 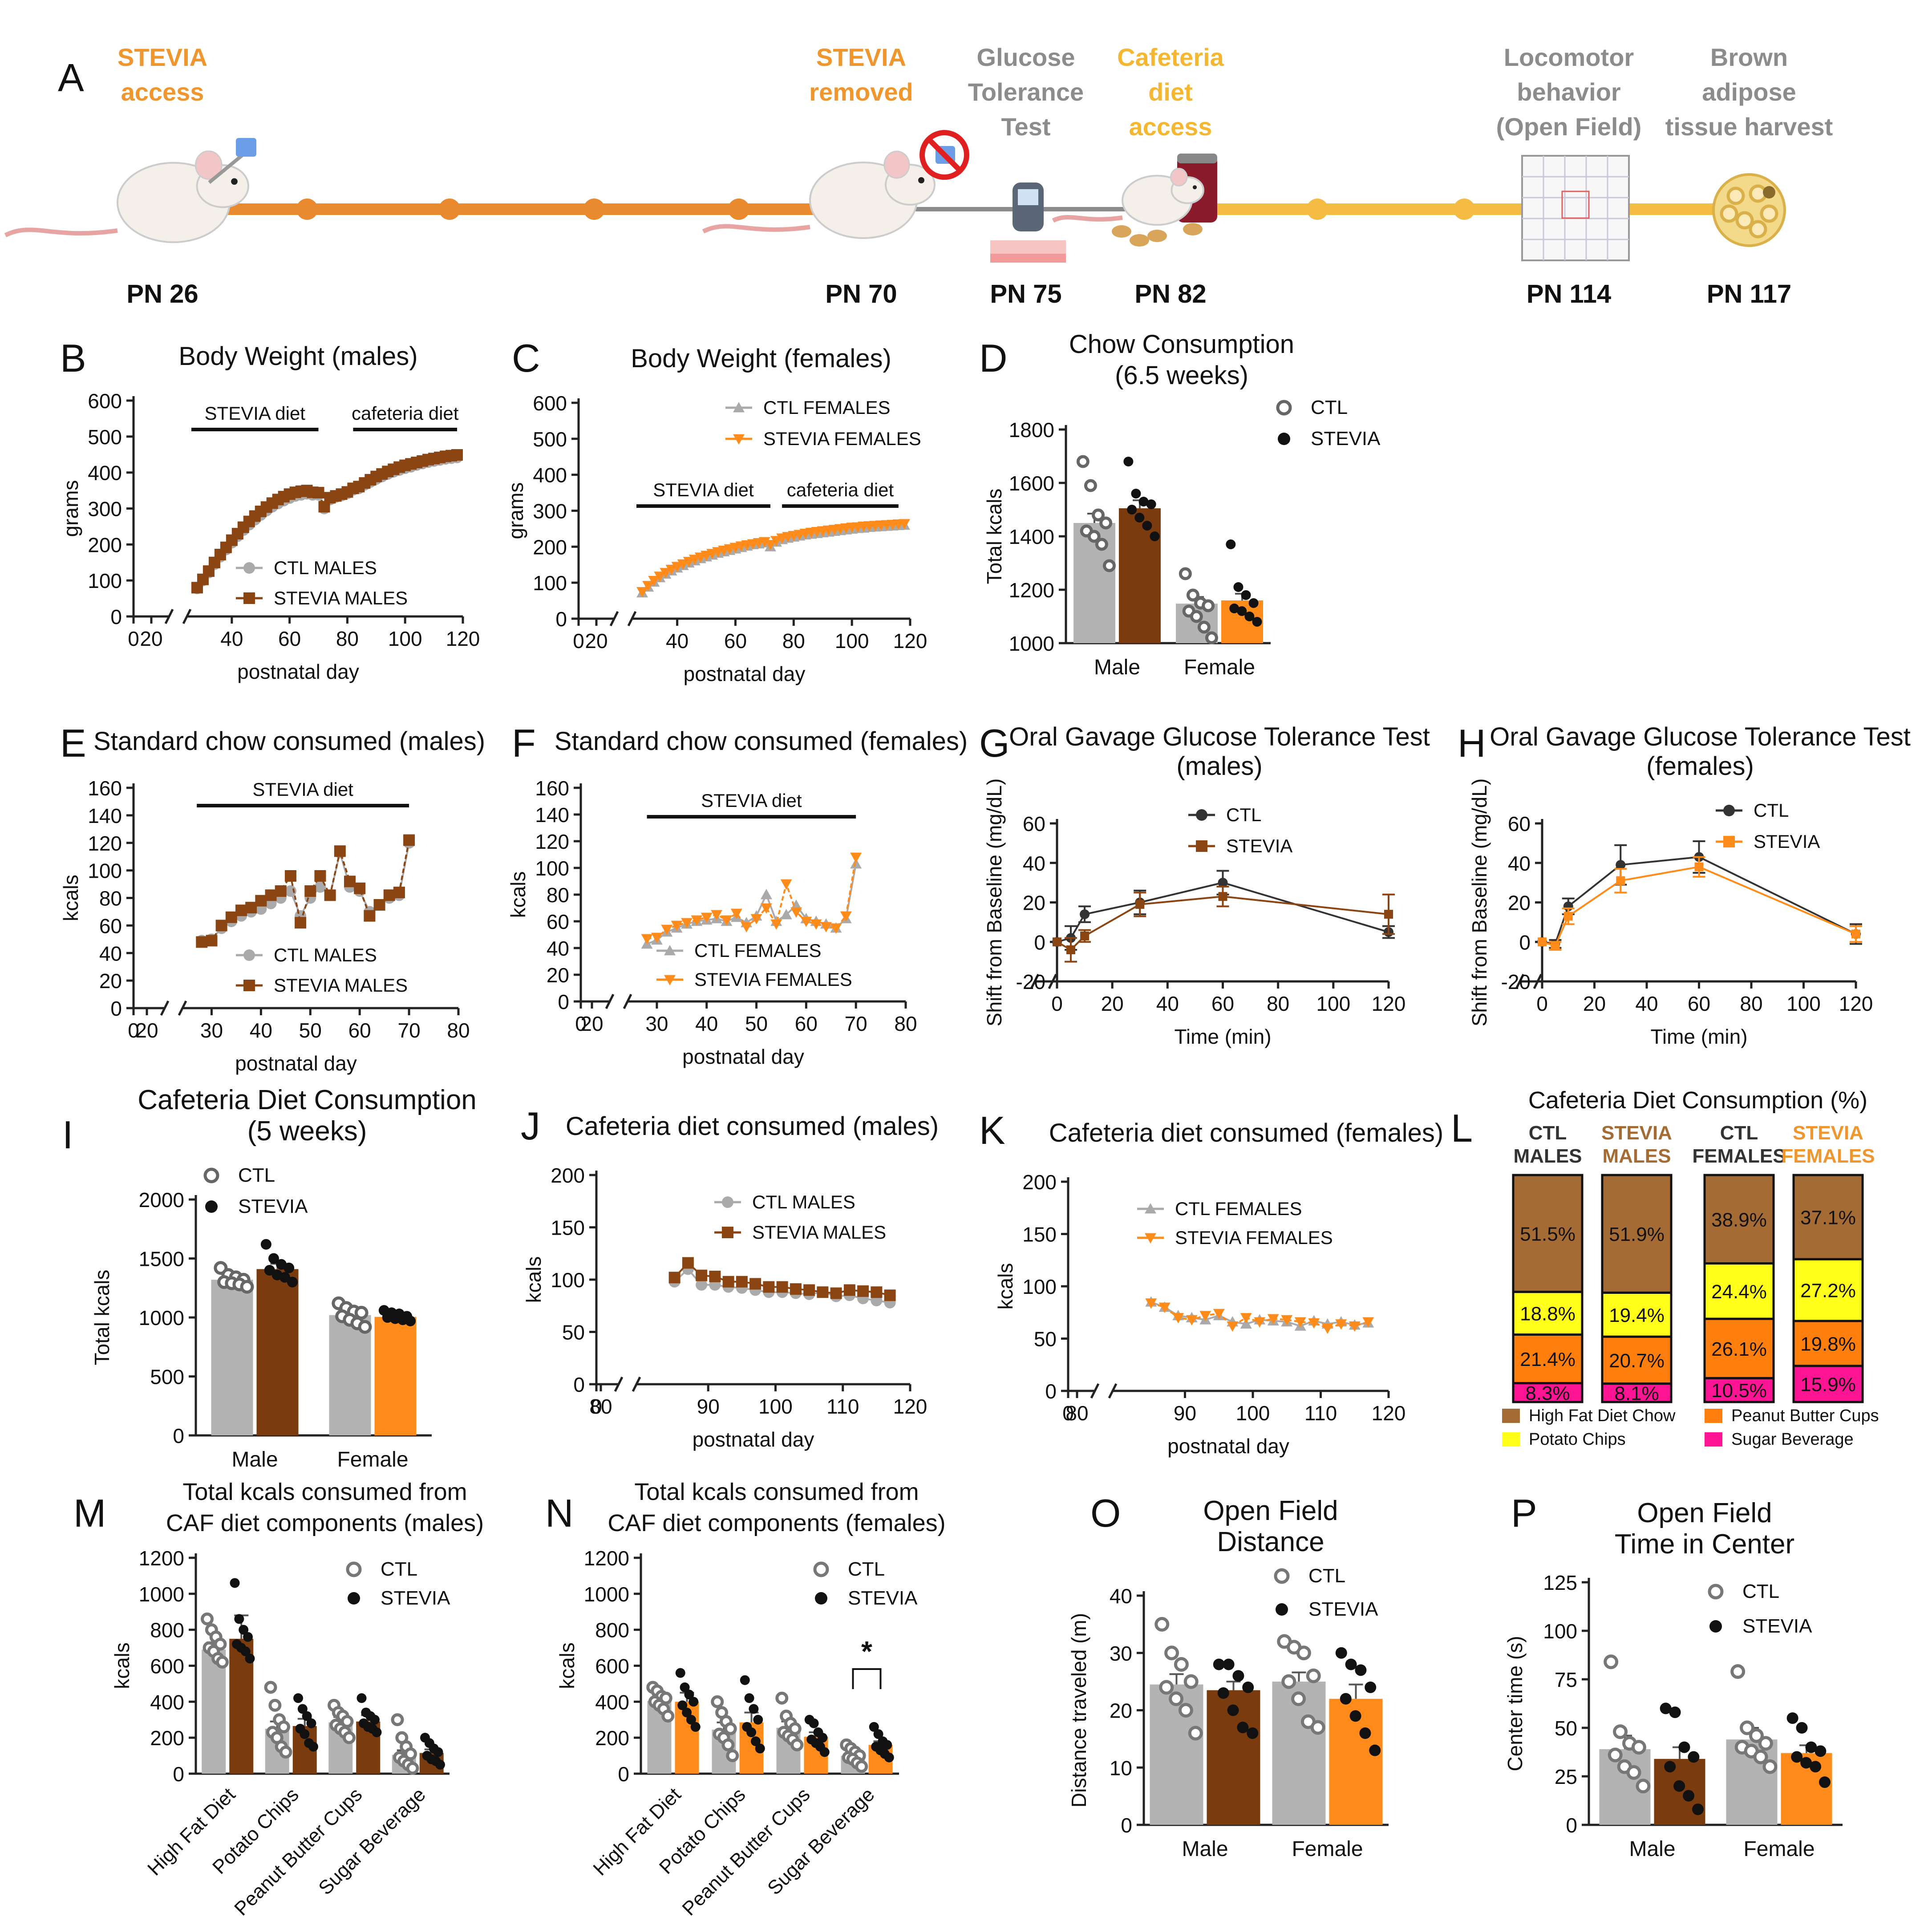 I want to click on timeline-pn-label: PN 82, so click(x=1170, y=294).